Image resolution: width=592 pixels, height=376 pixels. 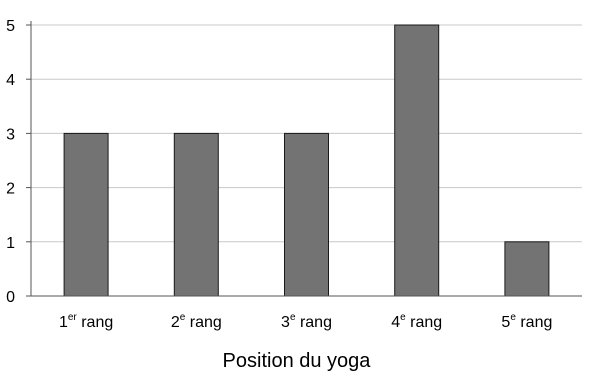 I want to click on y-tick-label: 0, so click(x=10, y=297).